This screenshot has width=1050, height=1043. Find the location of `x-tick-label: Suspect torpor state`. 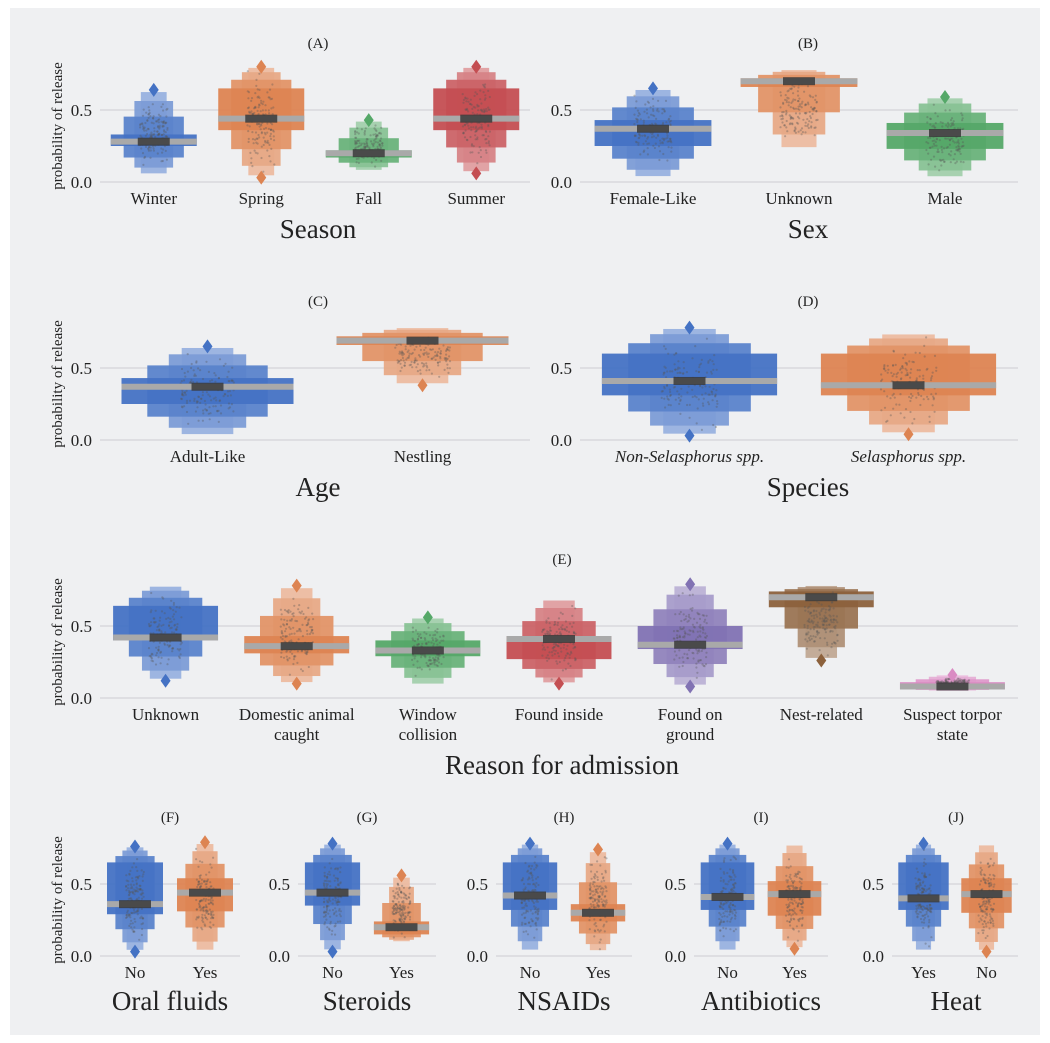

x-tick-label: Suspect torpor state is located at coordinates (952, 724).